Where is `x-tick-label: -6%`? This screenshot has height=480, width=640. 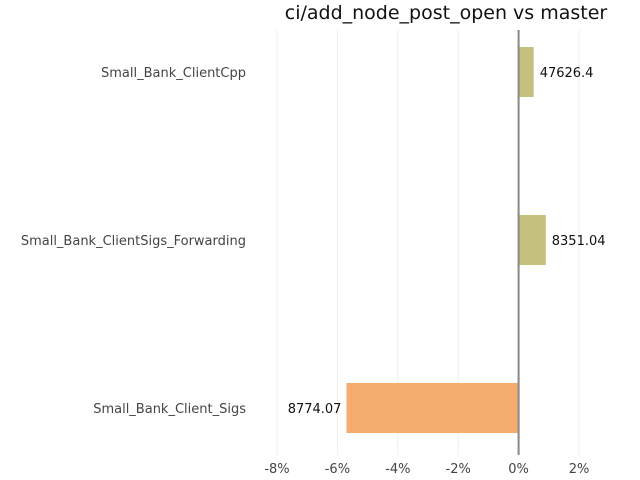
x-tick-label: -6% is located at coordinates (337, 469).